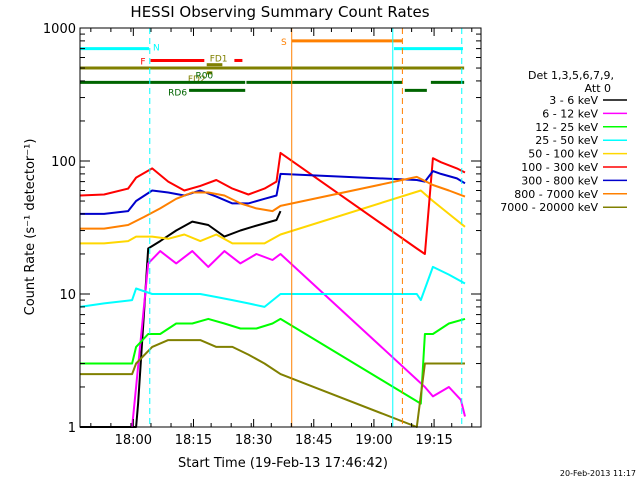 The width and height of the screenshot is (640, 480). Describe the element at coordinates (559, 167) in the screenshot. I see `legend-entry-label: 100 - 300 keV` at that location.